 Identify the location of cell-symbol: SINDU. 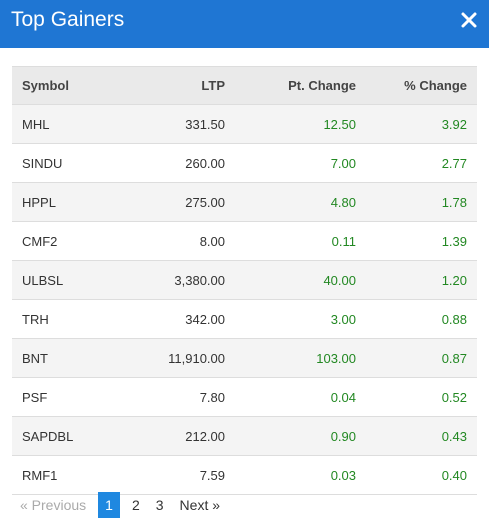
(42, 163).